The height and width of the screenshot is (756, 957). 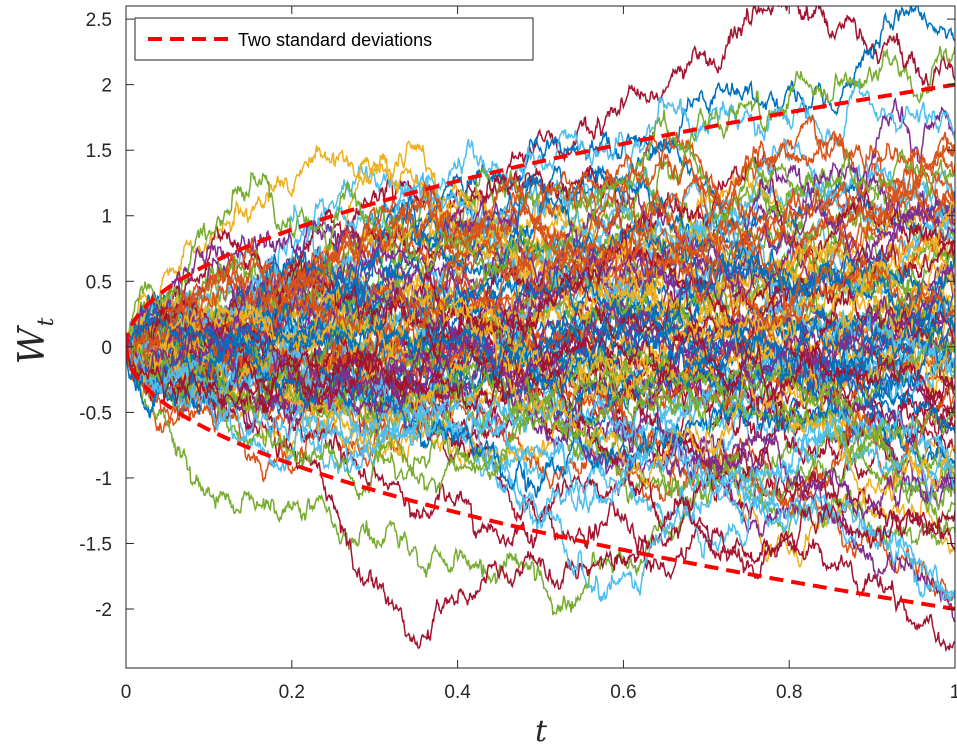 What do you see at coordinates (95, 544) in the screenshot?
I see `y-tick-label: -1.5` at bounding box center [95, 544].